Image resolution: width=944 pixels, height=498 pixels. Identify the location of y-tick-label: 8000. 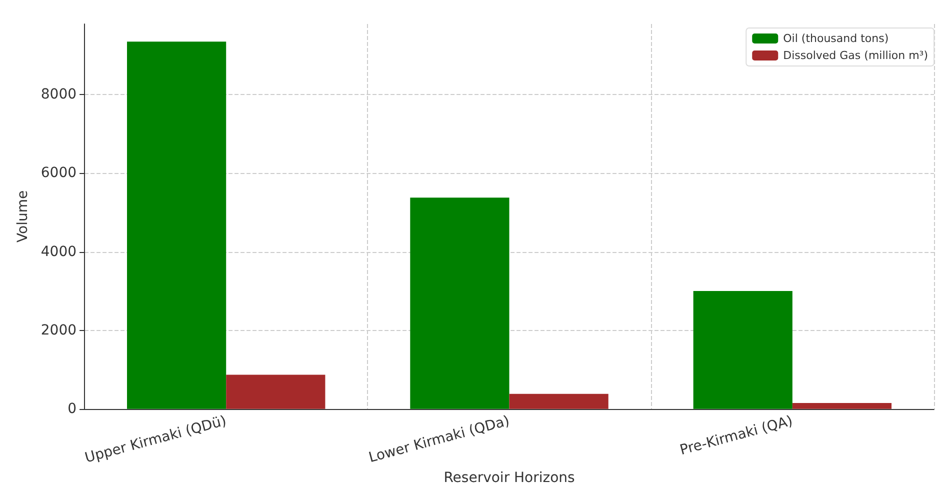
(58, 94).